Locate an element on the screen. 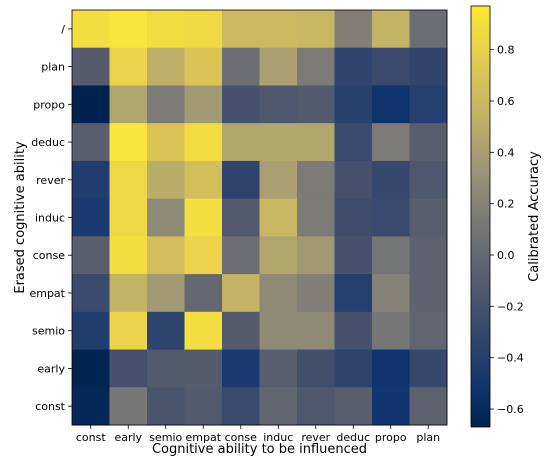 This screenshot has height=458, width=549. y-tick-label: deduc is located at coordinates (48, 142).